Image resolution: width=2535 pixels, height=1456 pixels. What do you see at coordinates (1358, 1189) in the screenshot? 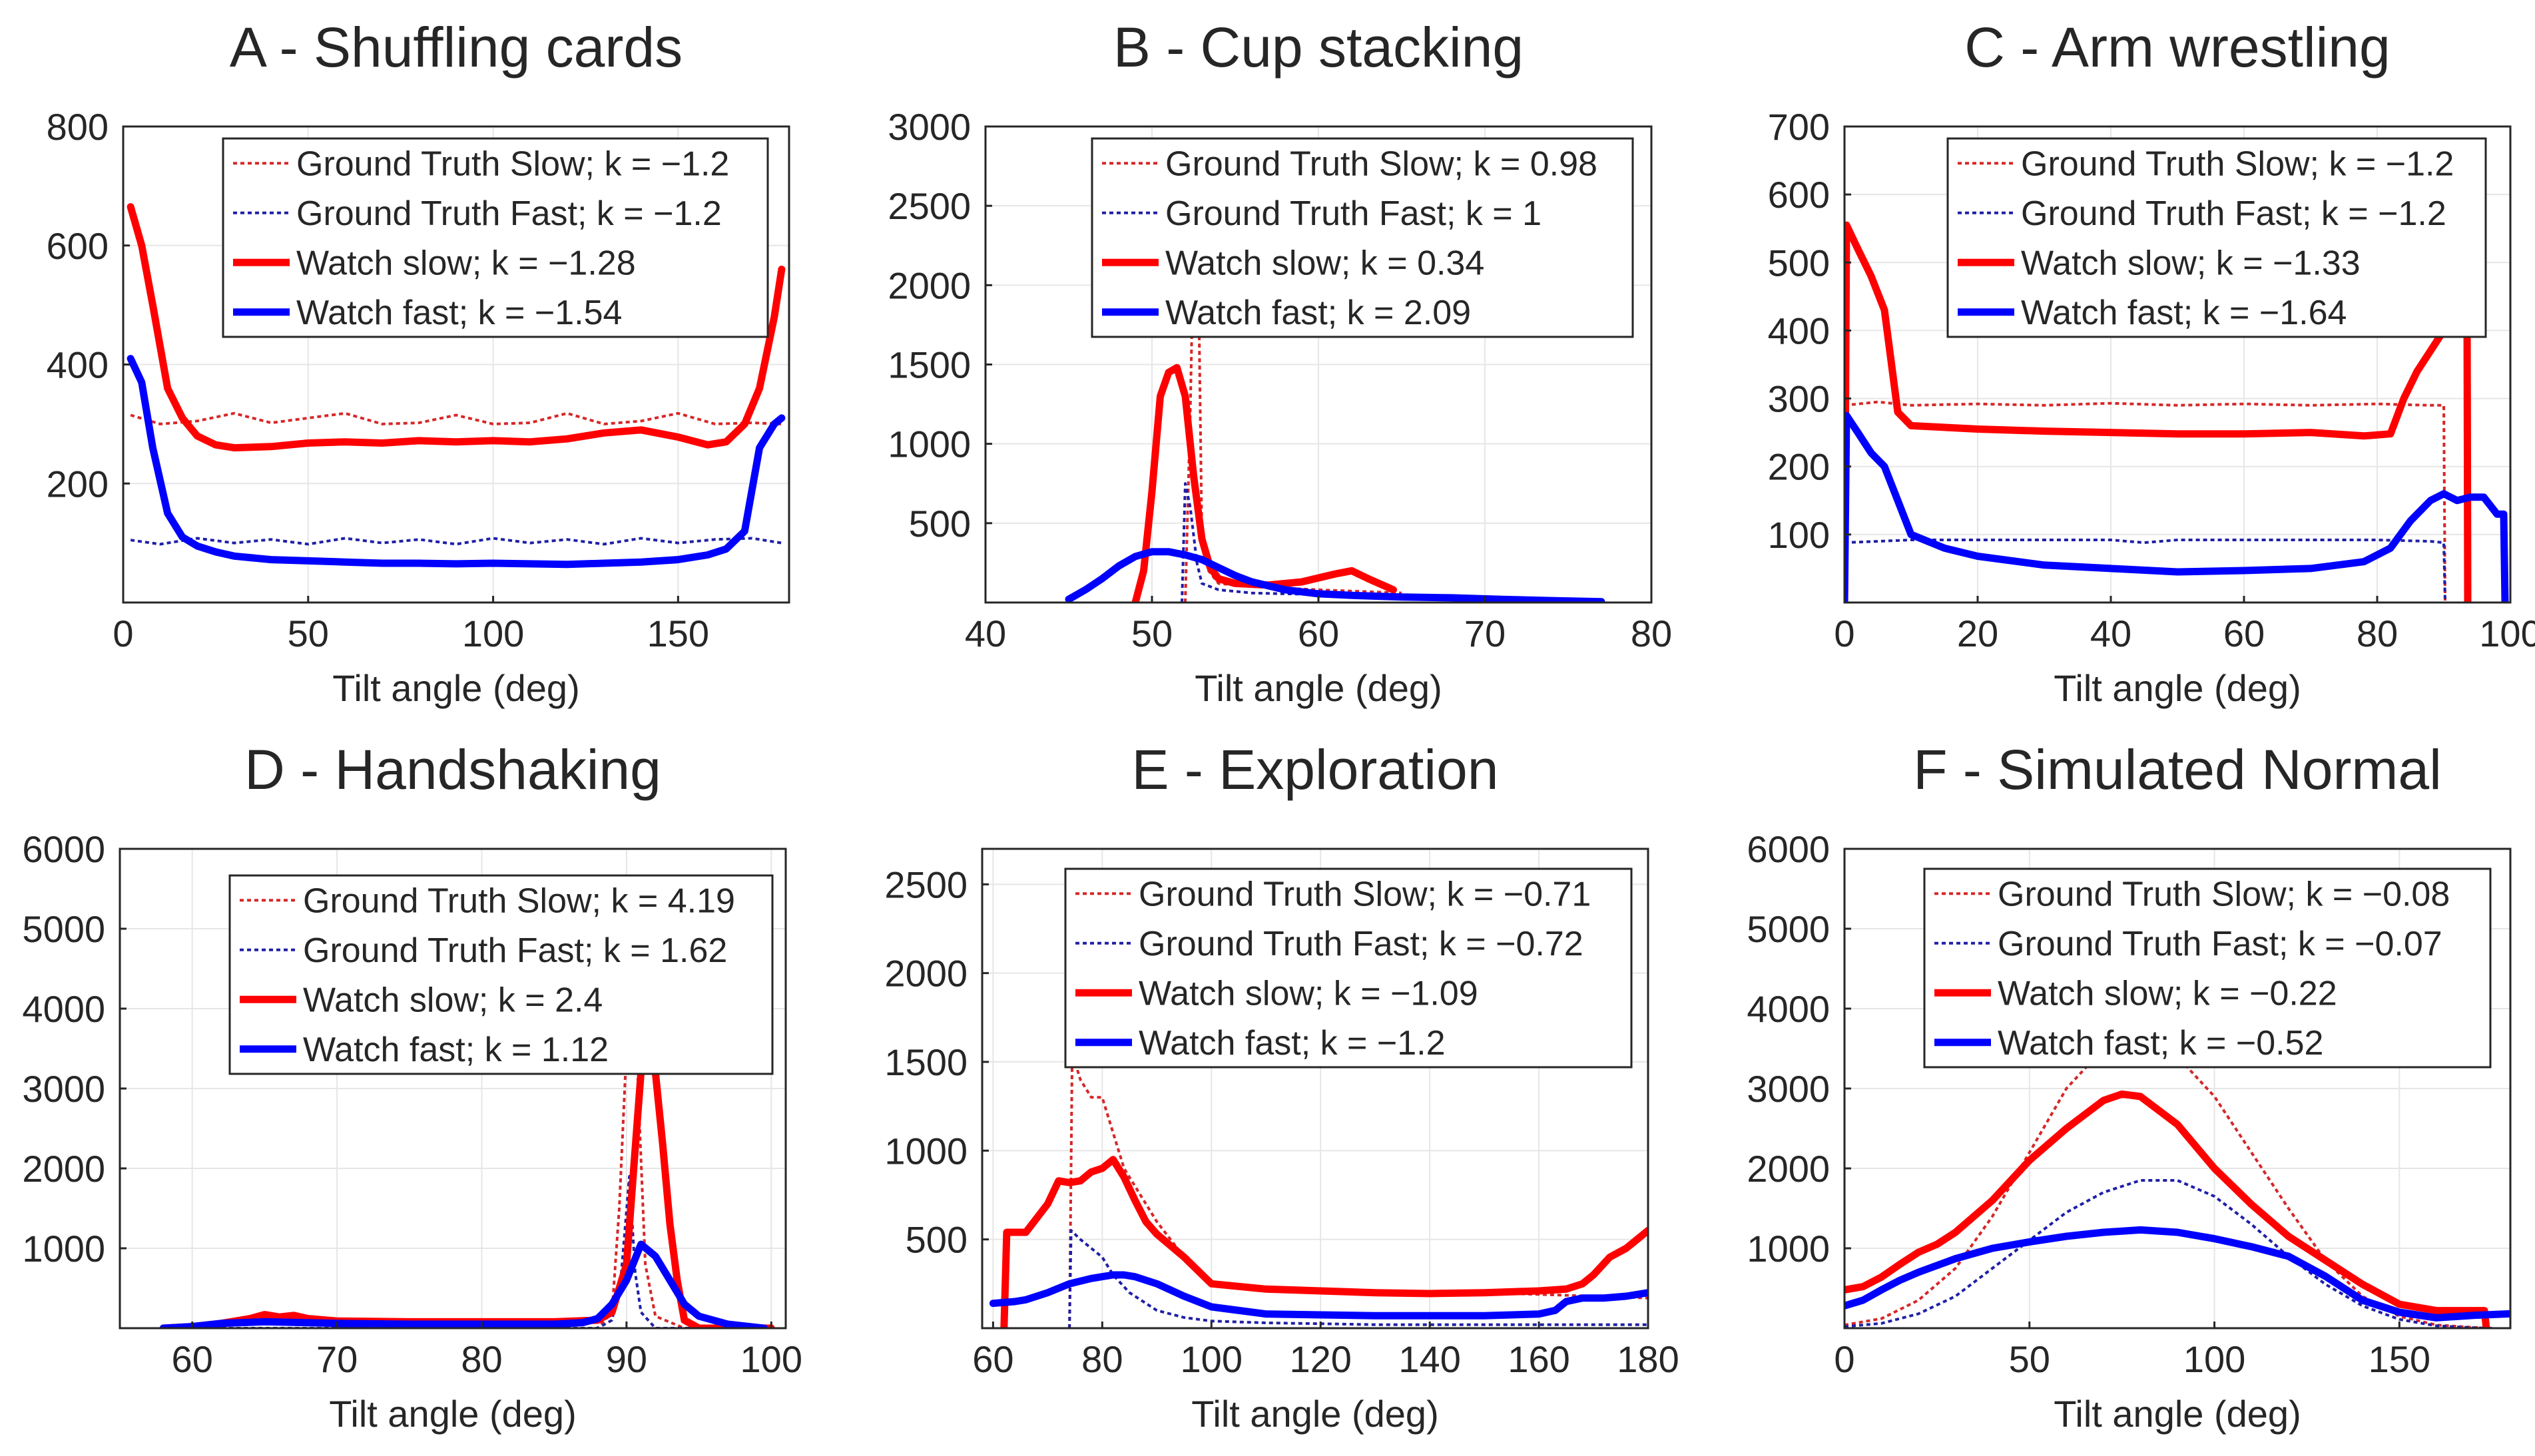
I see `series-line-ground-truth-slow` at bounding box center [1358, 1189].